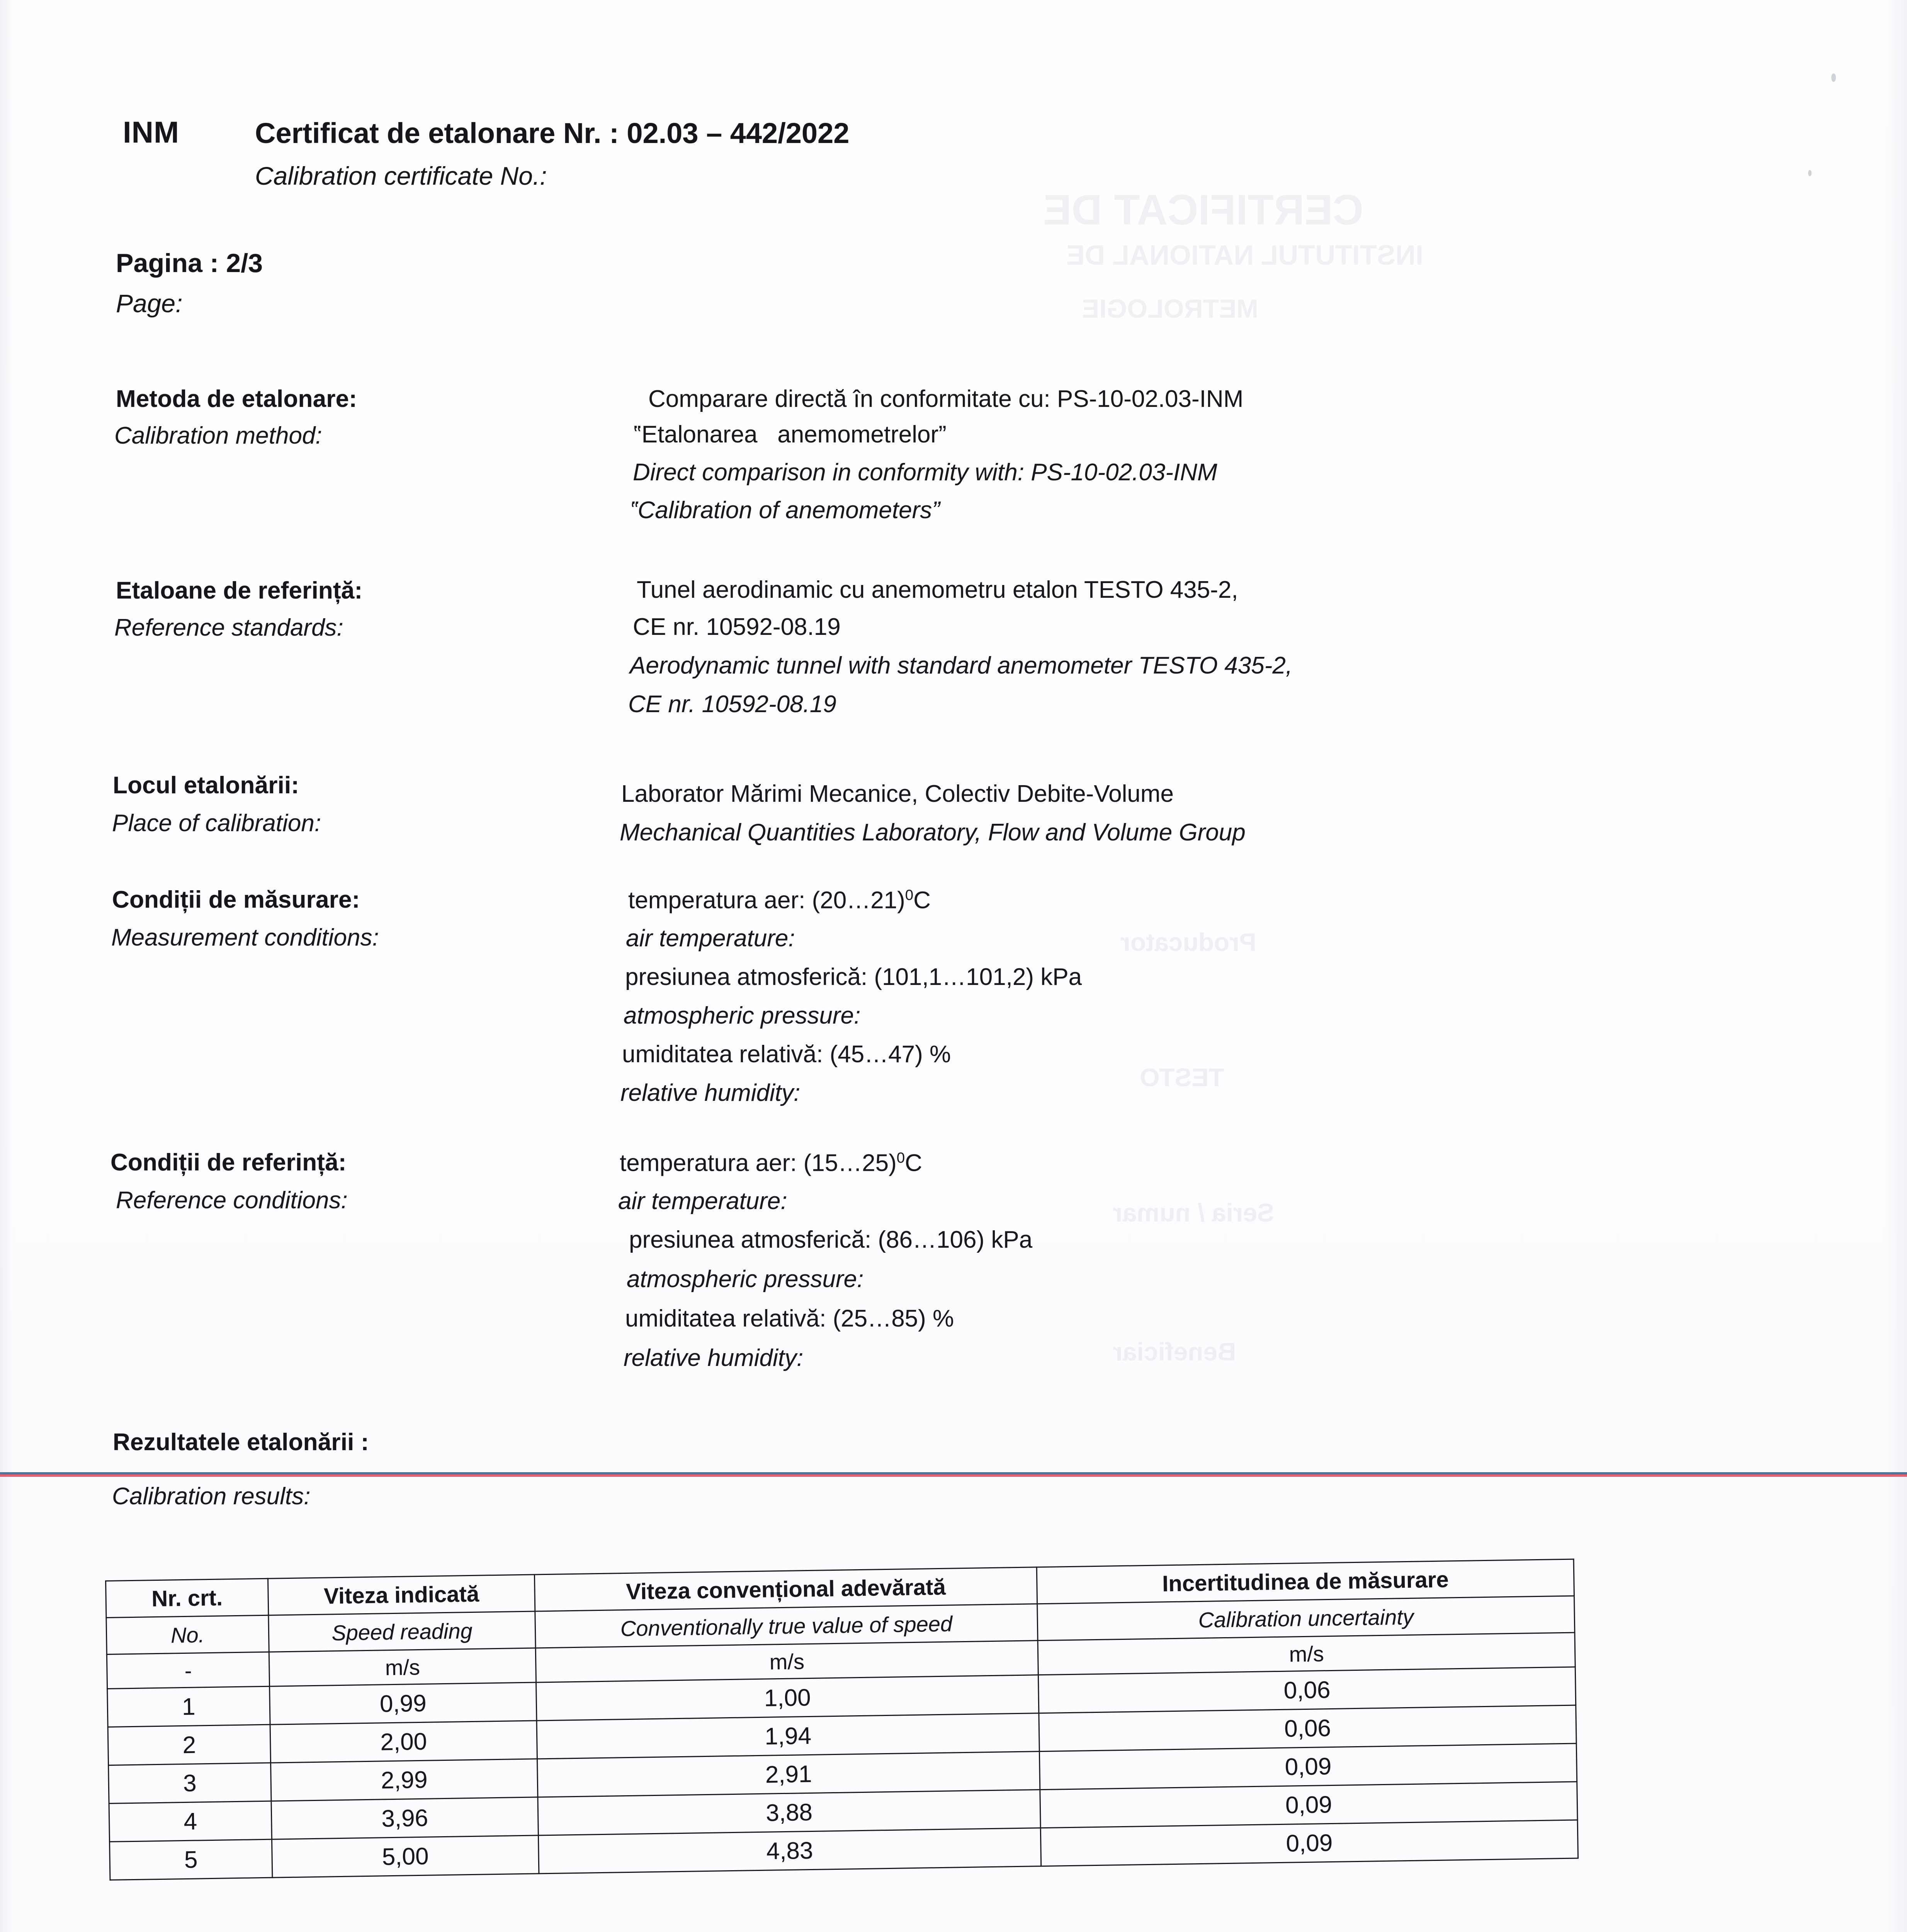 Image resolution: width=1907 pixels, height=1932 pixels. Describe the element at coordinates (785, 510) in the screenshot. I see `calibration-method-value-4: ‟Calibration of anemometers”` at that location.